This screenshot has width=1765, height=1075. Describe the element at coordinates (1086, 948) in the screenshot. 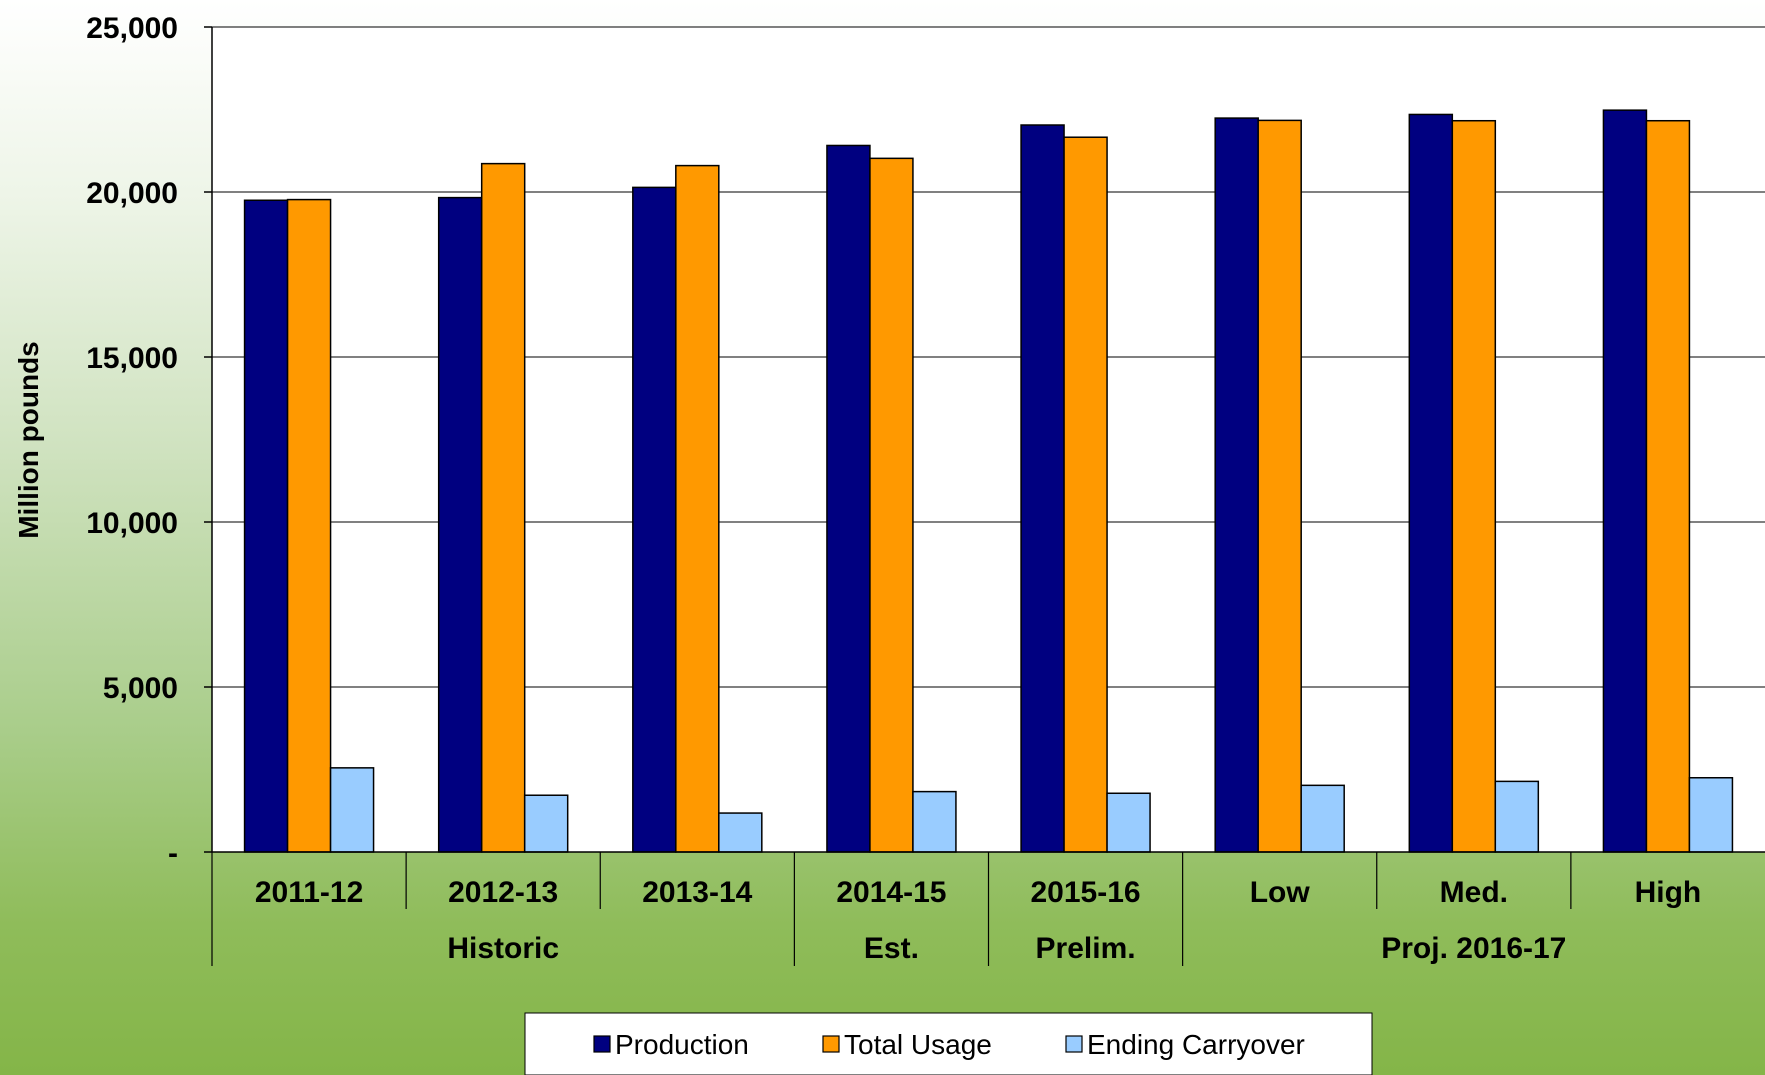

I see `x-group-label: Prelim.` at that location.